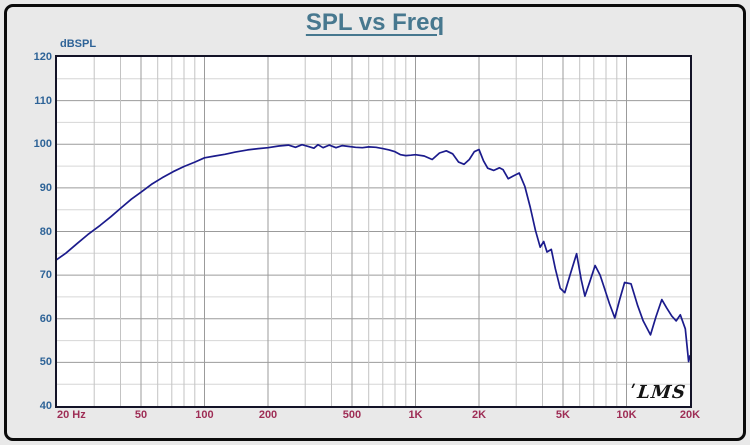 This screenshot has width=750, height=445. Describe the element at coordinates (78, 44) in the screenshot. I see `y-axis-unit-label: dBSPL` at that location.